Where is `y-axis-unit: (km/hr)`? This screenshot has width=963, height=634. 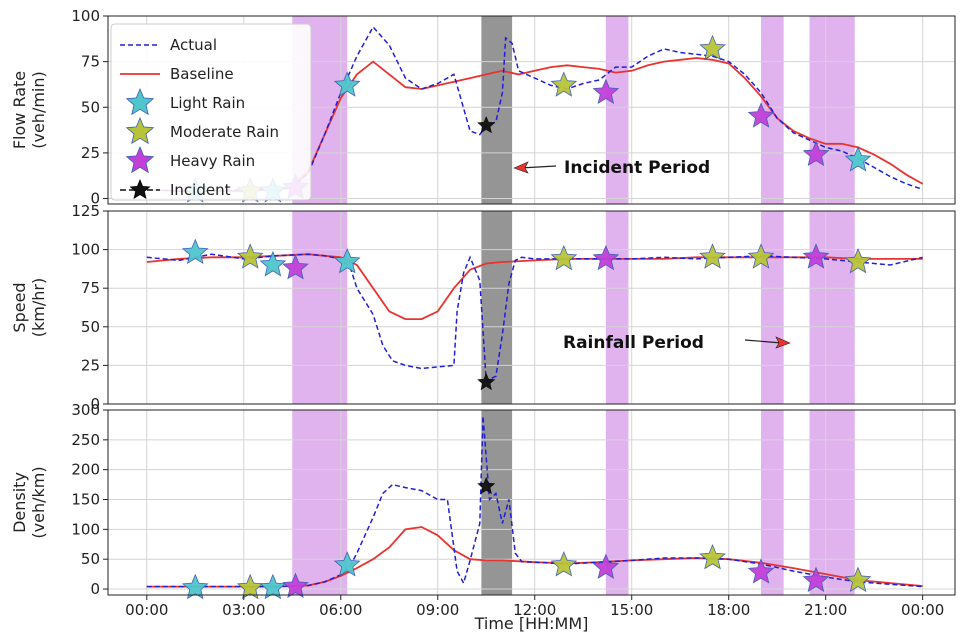 y-axis-unit: (km/hr) is located at coordinates (38, 307).